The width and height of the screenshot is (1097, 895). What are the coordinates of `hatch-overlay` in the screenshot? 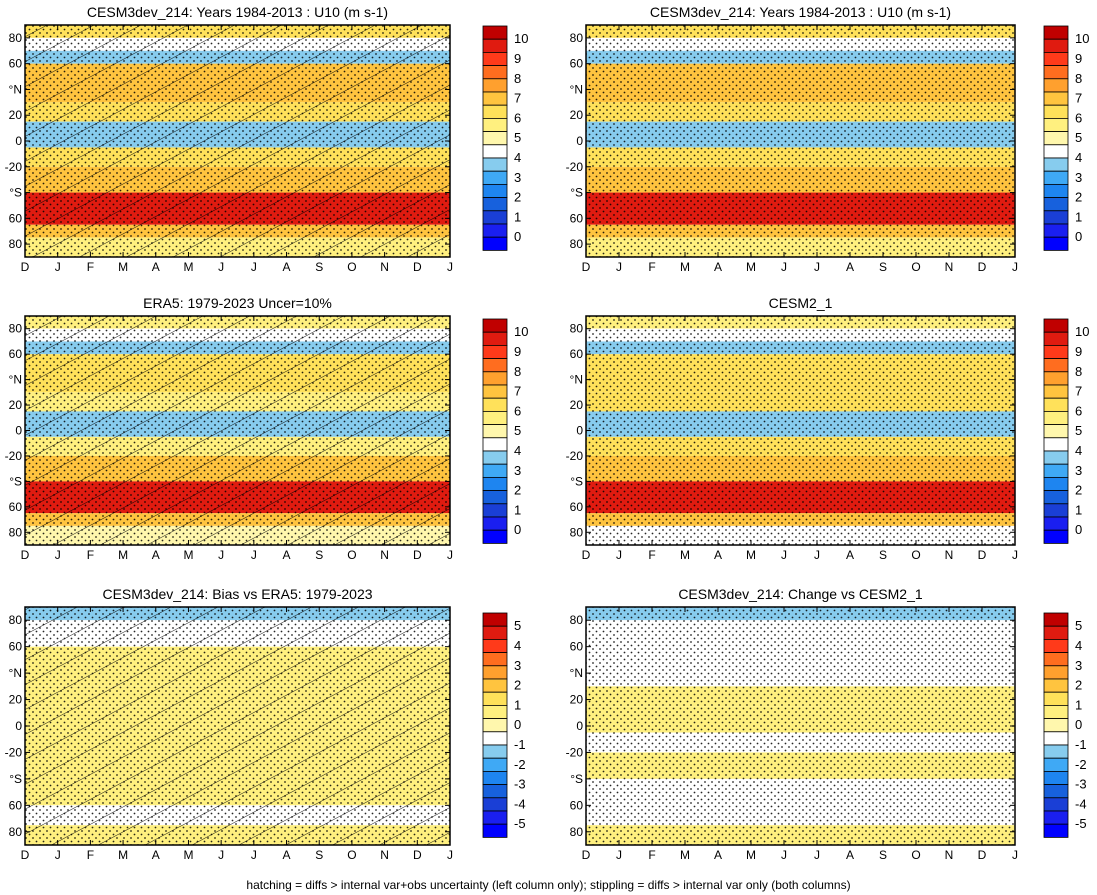 It's located at (237, 430).